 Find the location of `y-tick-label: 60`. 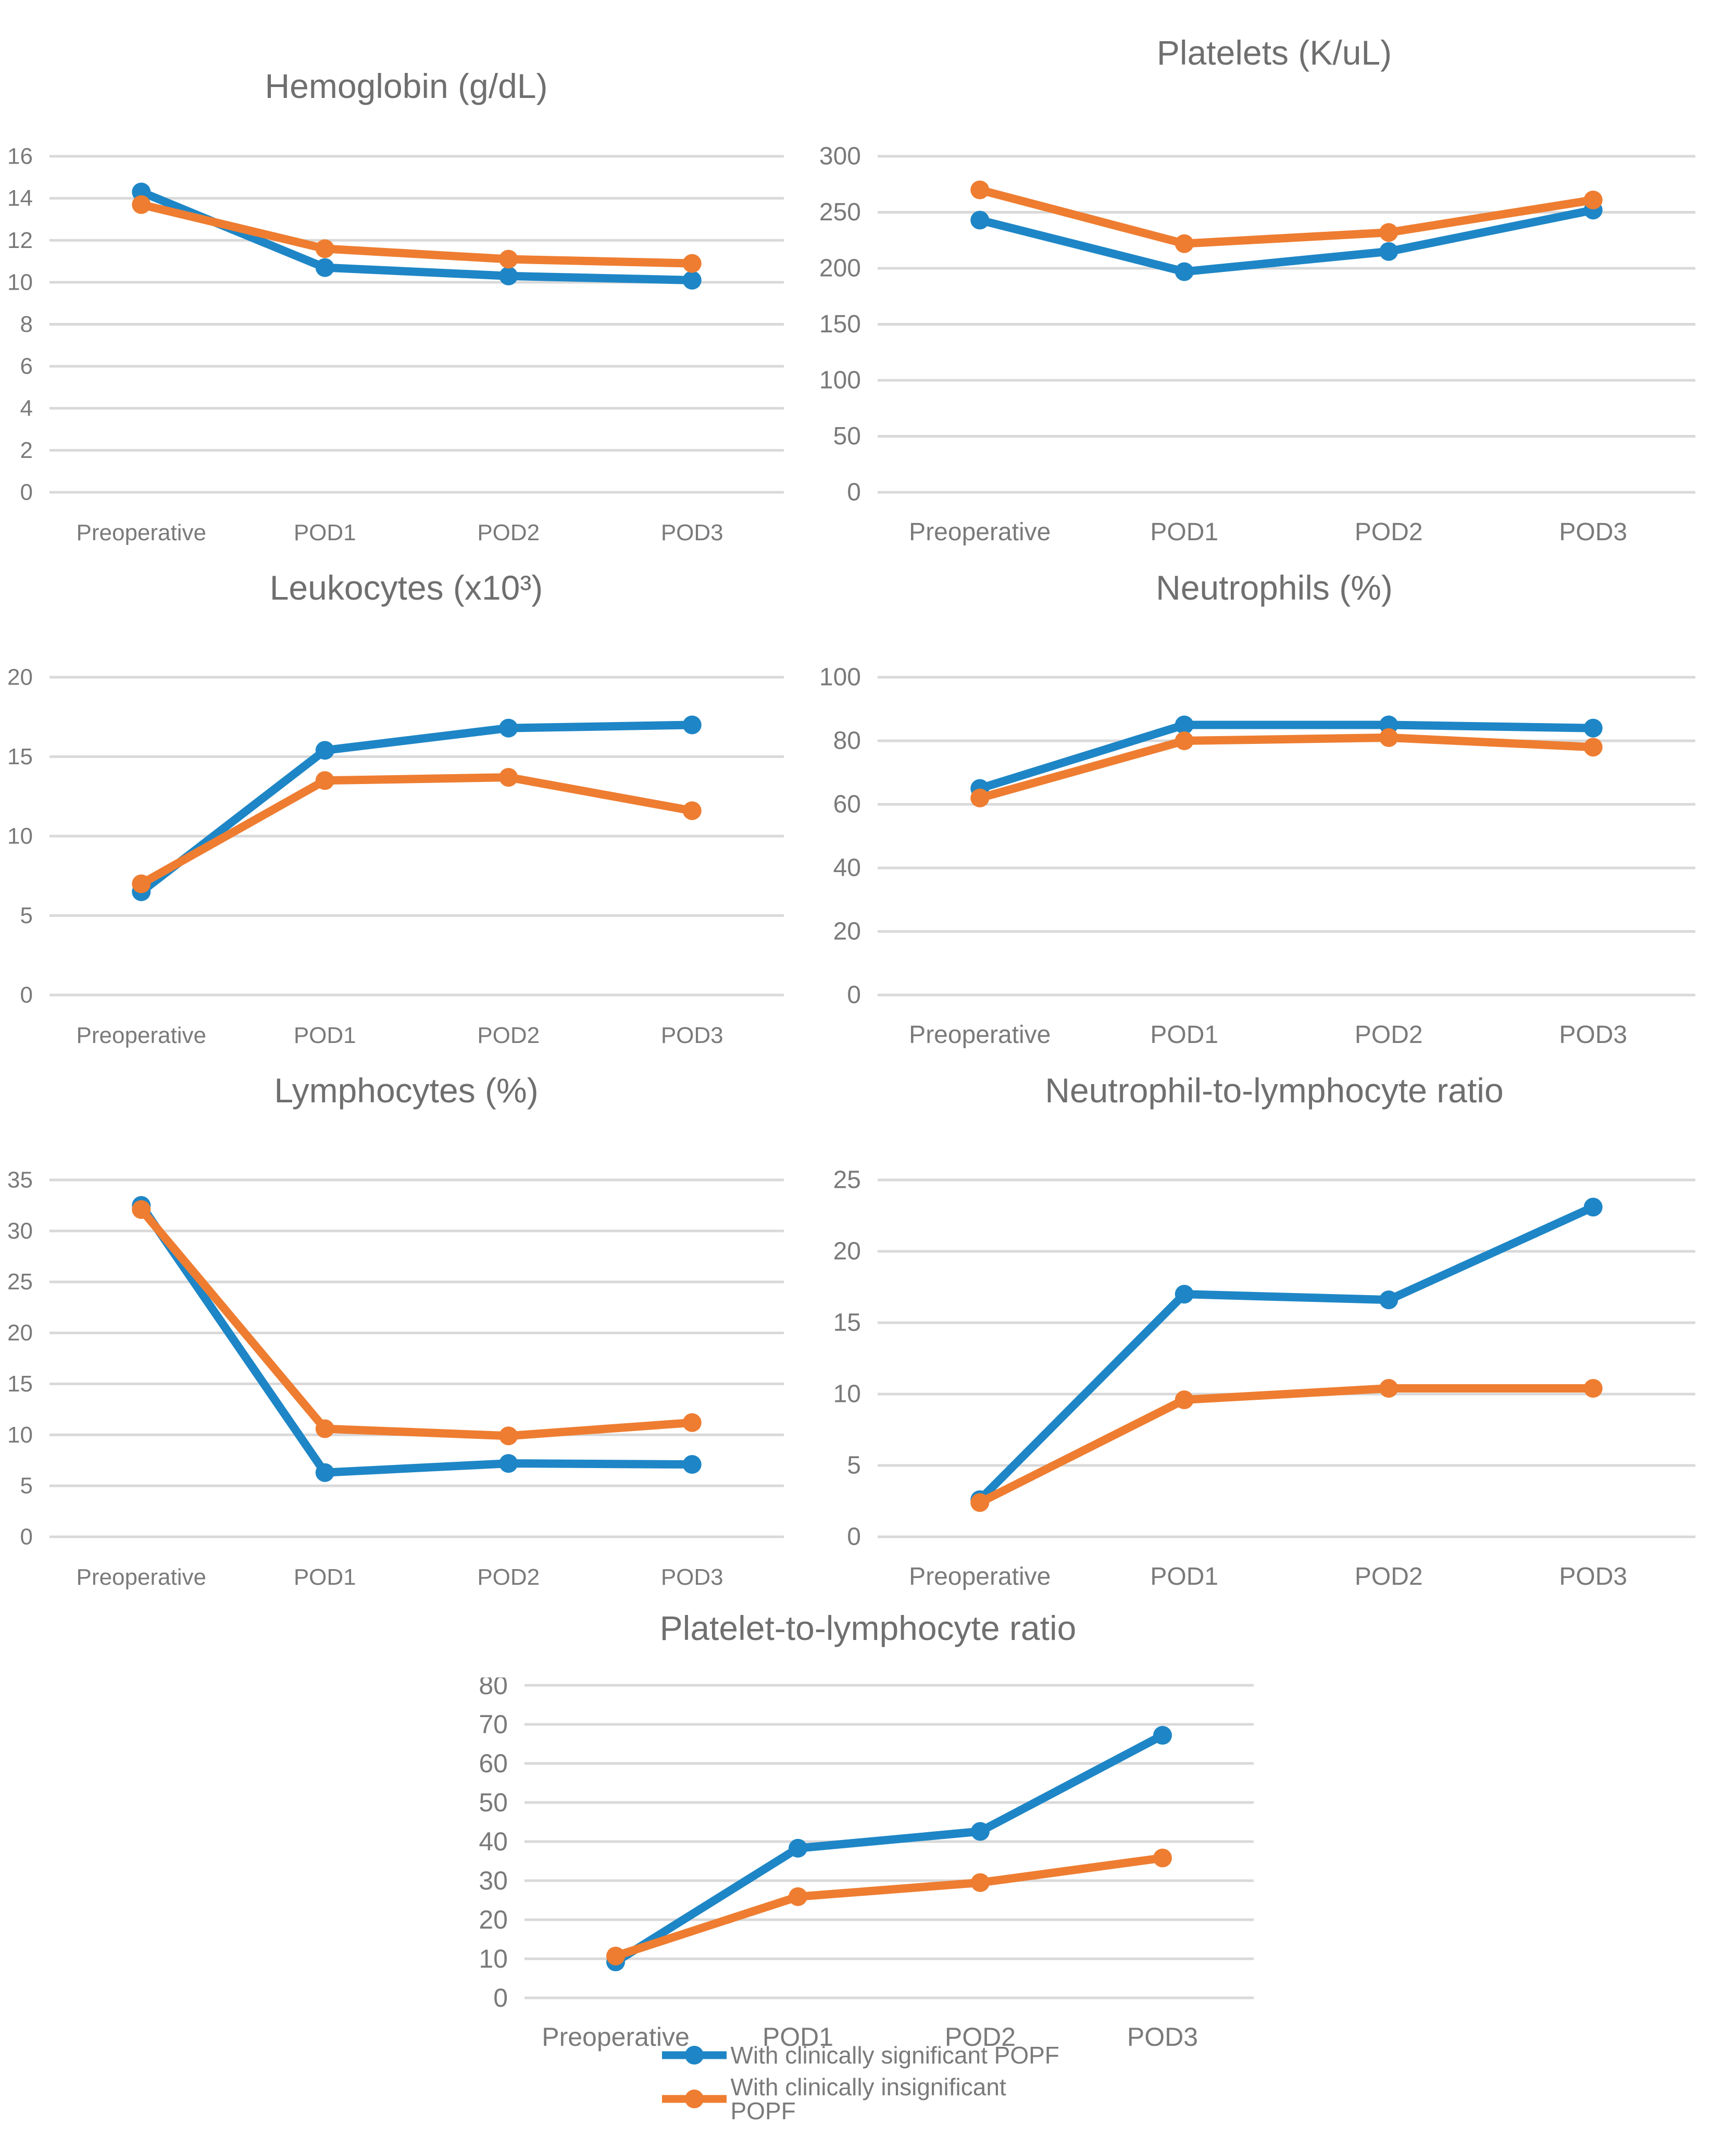

y-tick-label: 60 is located at coordinates (494, 1764).